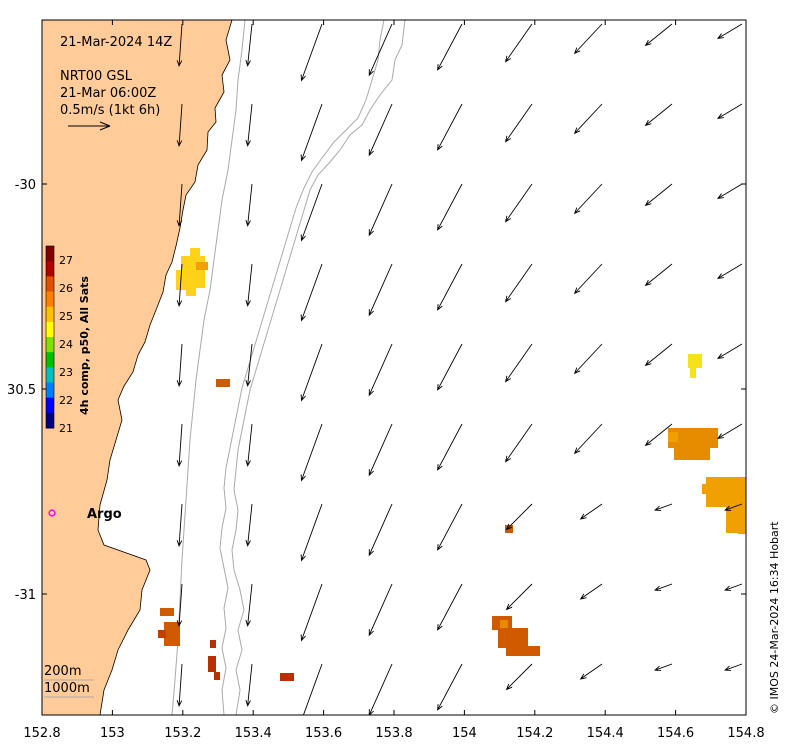 The height and width of the screenshot is (750, 790). I want to click on x-tick-label: 153.8, so click(393, 733).